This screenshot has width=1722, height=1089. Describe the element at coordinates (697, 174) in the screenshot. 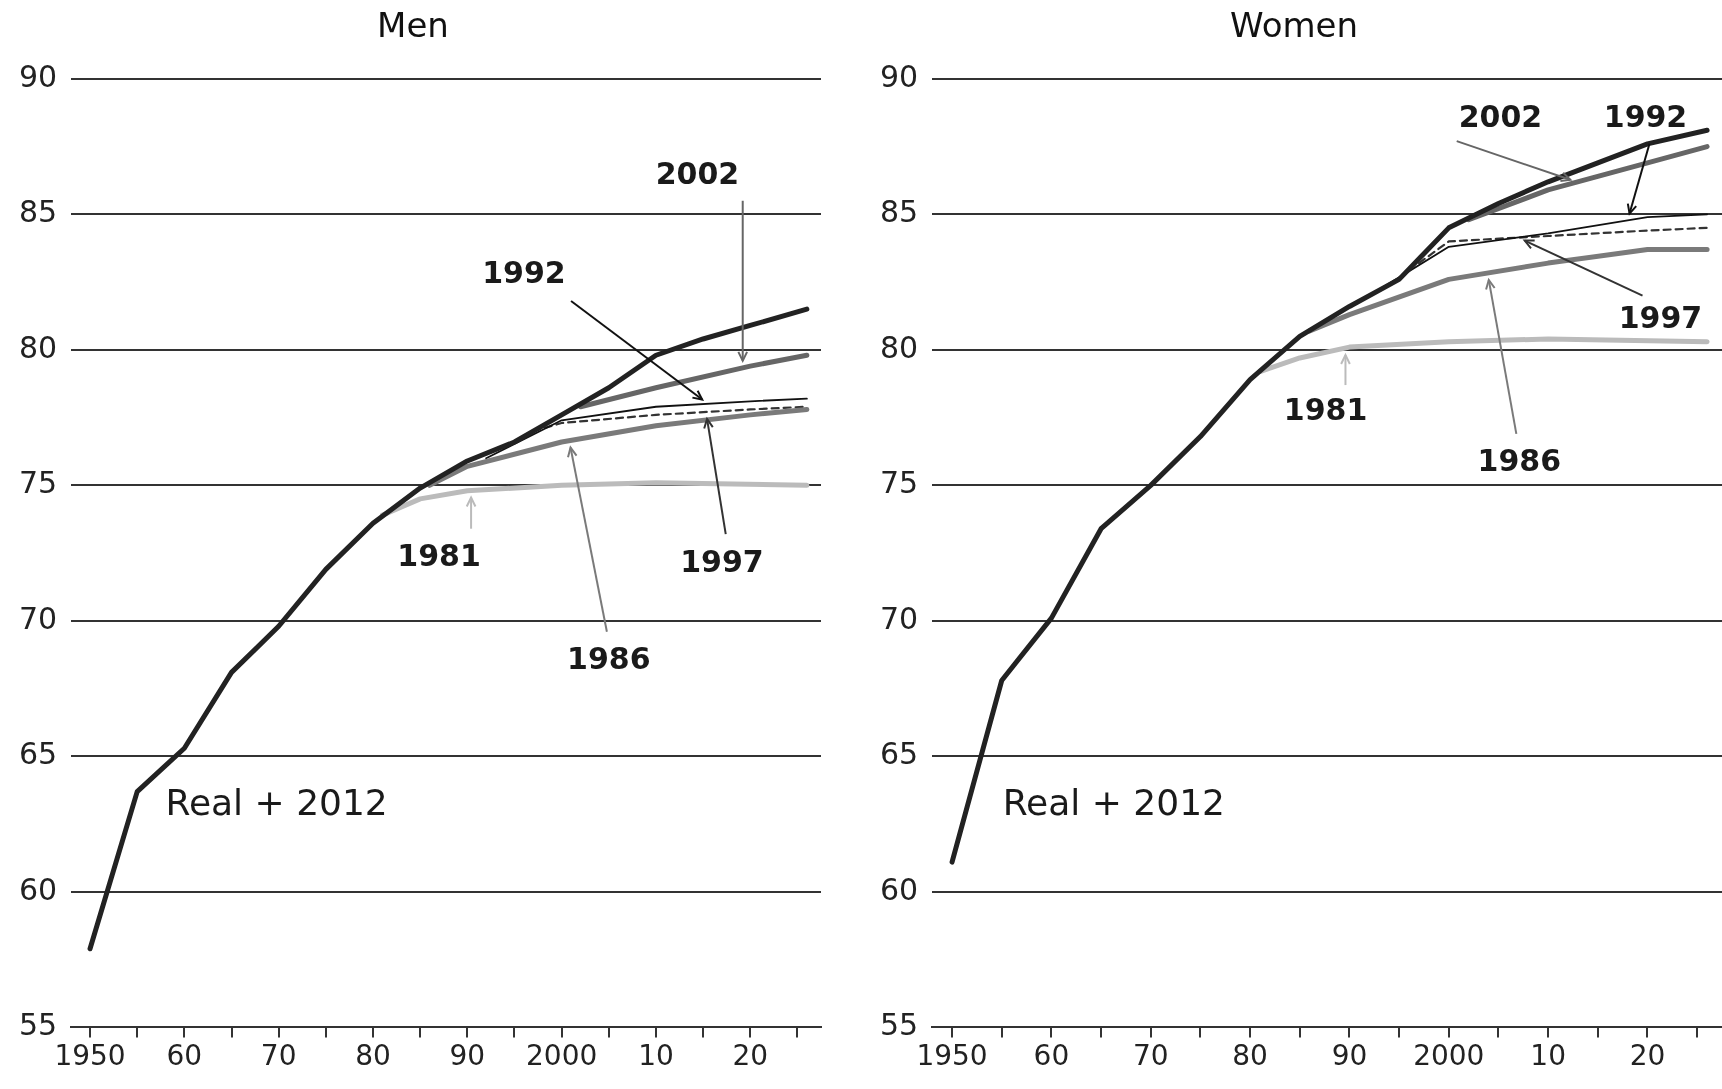

I see `text: 2002` at that location.